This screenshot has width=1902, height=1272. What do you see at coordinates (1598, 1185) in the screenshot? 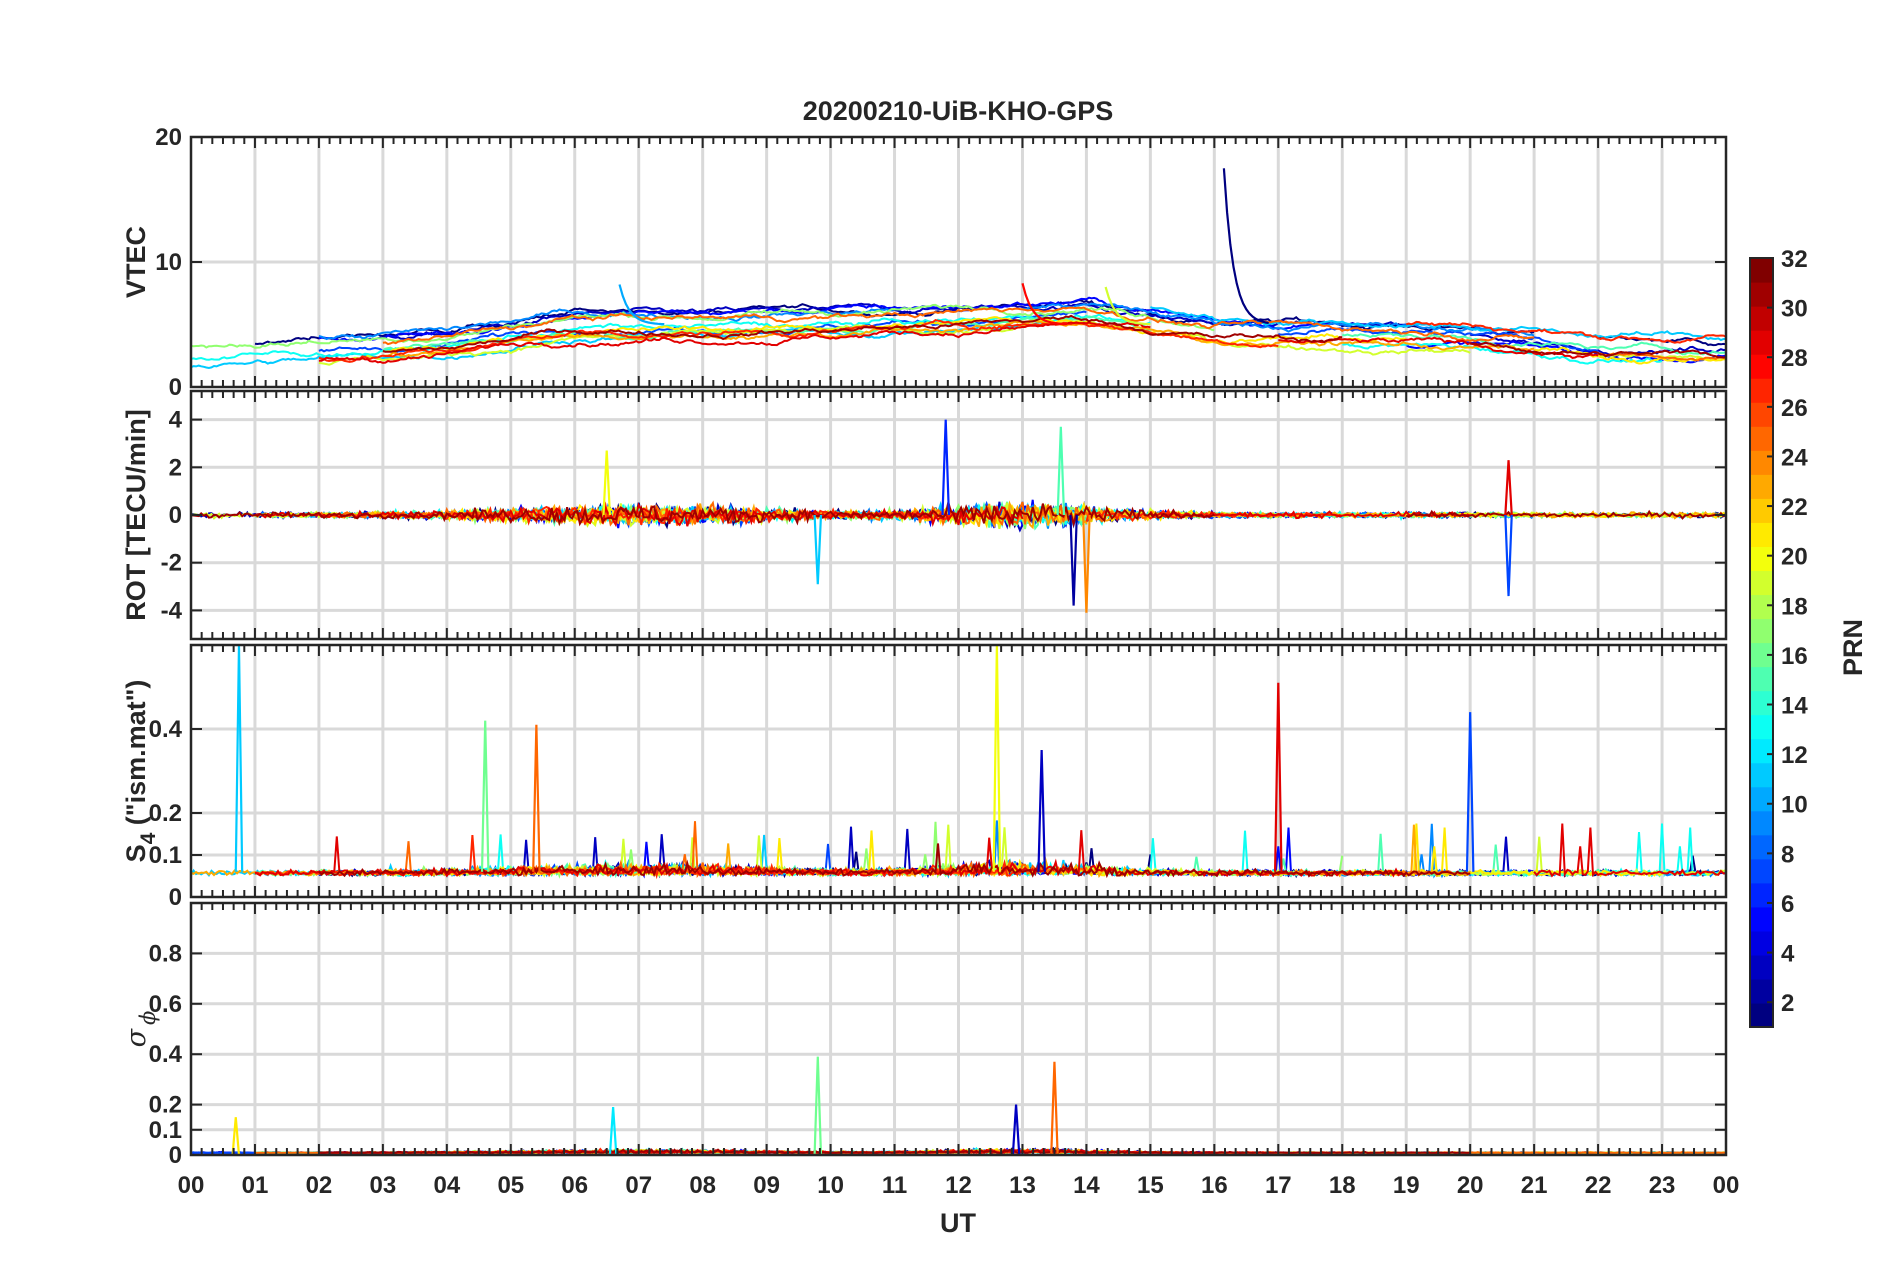
I see `x-tick-label: 22` at bounding box center [1598, 1185].